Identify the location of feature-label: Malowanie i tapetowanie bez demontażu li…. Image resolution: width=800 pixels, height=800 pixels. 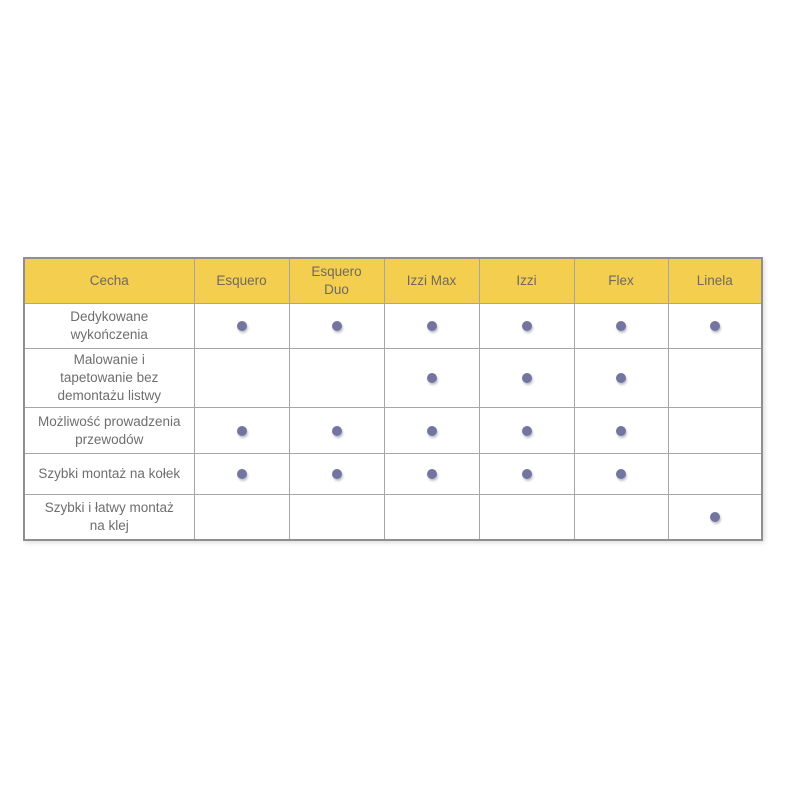
(109, 378).